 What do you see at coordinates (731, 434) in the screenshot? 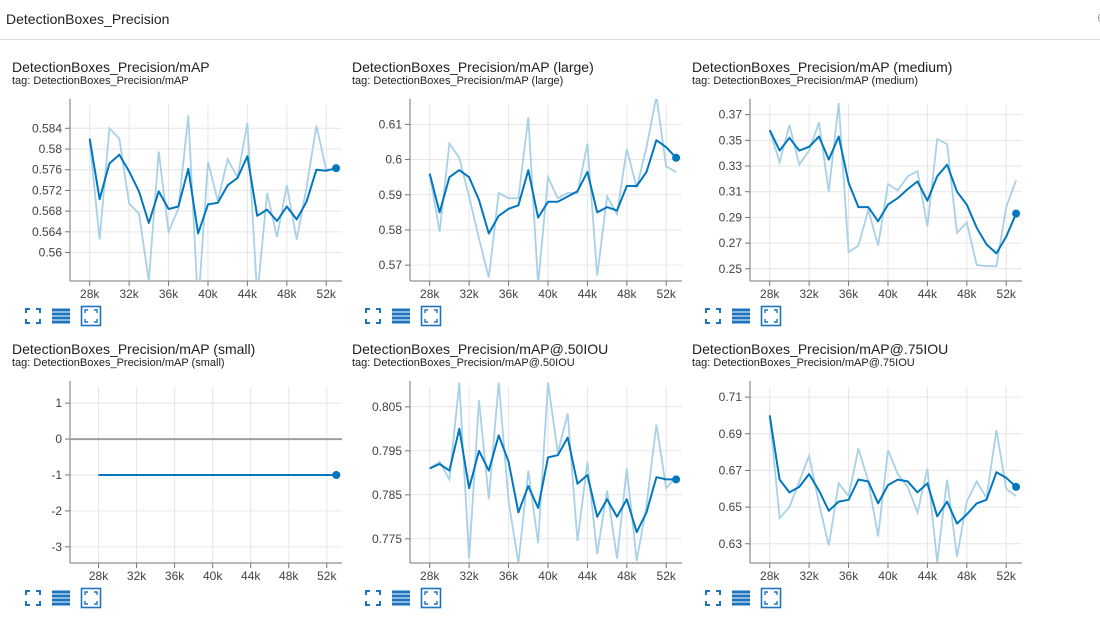
I see `y-tick-label: 0.69` at bounding box center [731, 434].